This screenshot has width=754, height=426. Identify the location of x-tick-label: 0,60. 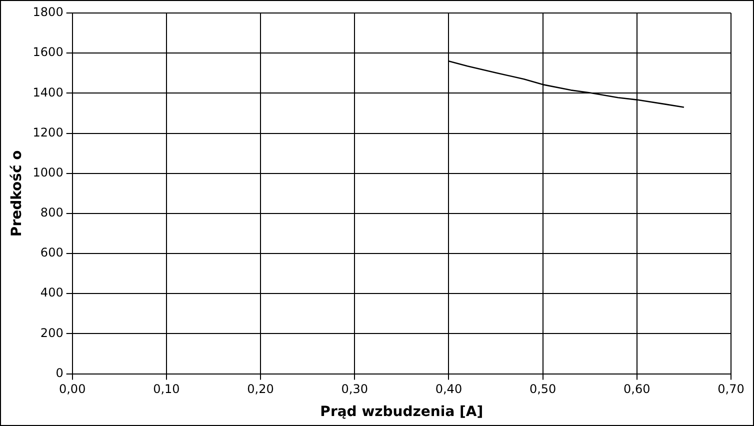
(637, 389).